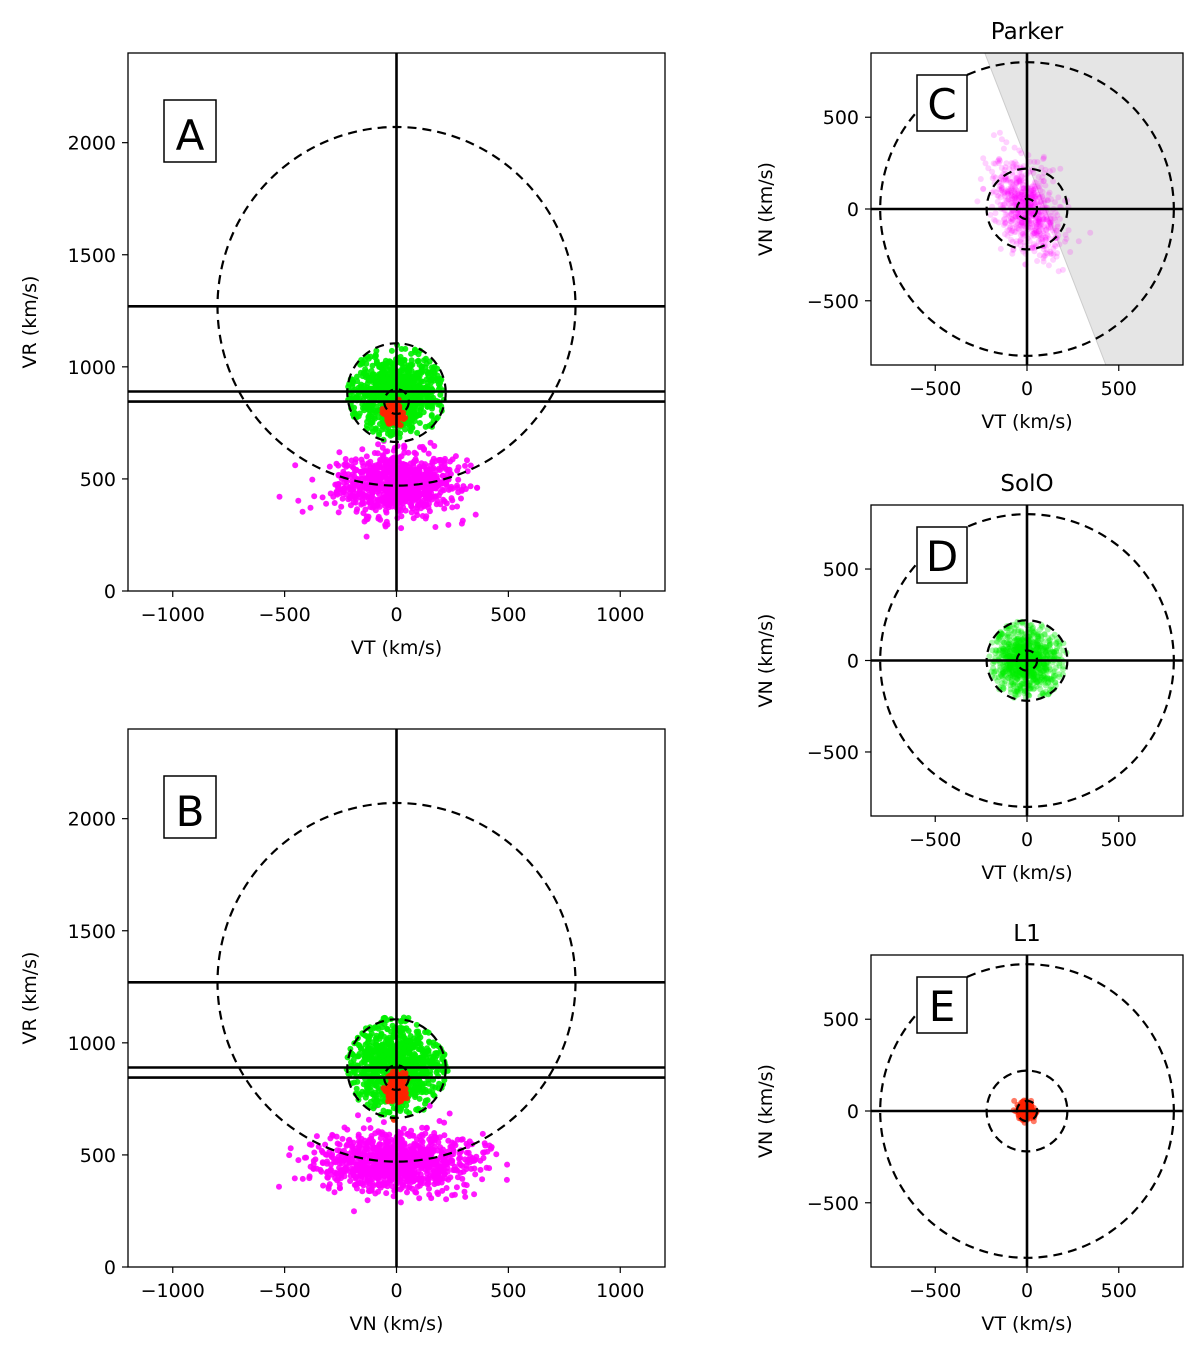  What do you see at coordinates (766, 209) in the screenshot?
I see `y-axis-label: VN (km/s)` at bounding box center [766, 209].